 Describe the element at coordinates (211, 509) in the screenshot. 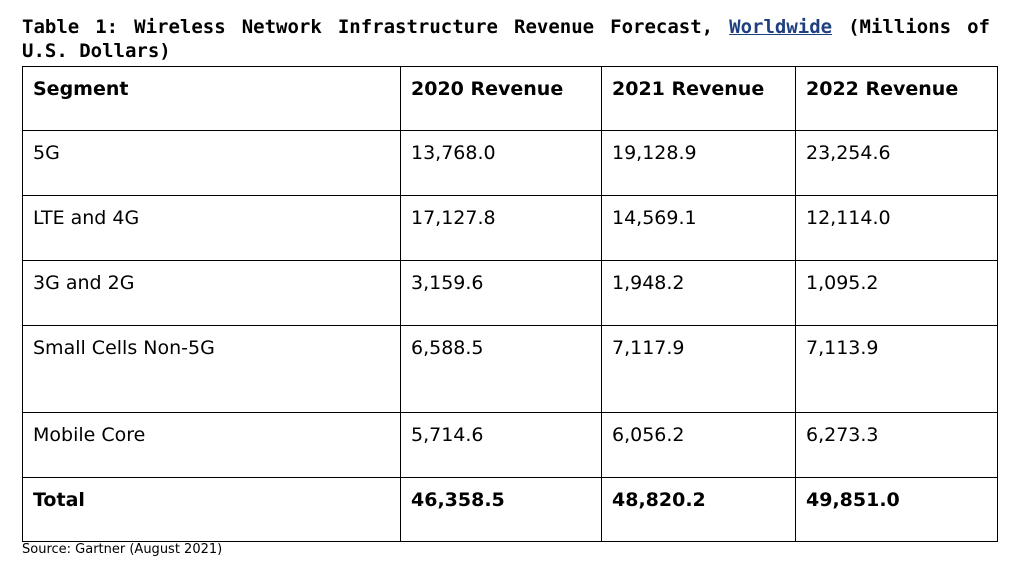

I see `total-label: Total` at that location.